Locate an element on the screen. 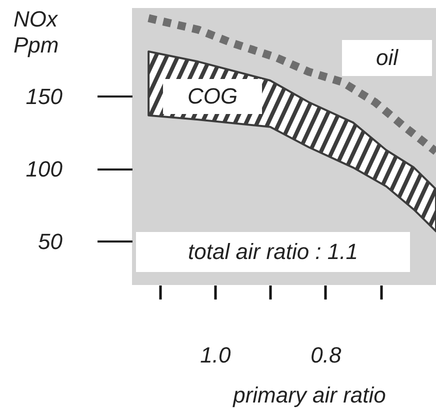 The image size is (436, 409). legend-label: COG is located at coordinates (212, 96).